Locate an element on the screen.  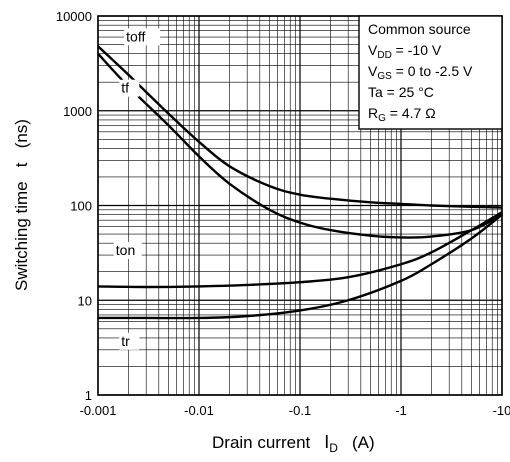
y-tick-label: 1000 is located at coordinates (77, 111).